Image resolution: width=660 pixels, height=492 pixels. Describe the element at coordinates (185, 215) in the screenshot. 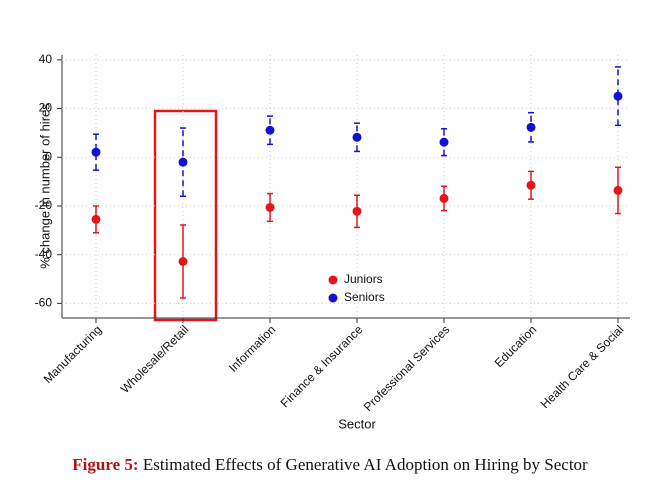

I see `highlight-box` at that location.